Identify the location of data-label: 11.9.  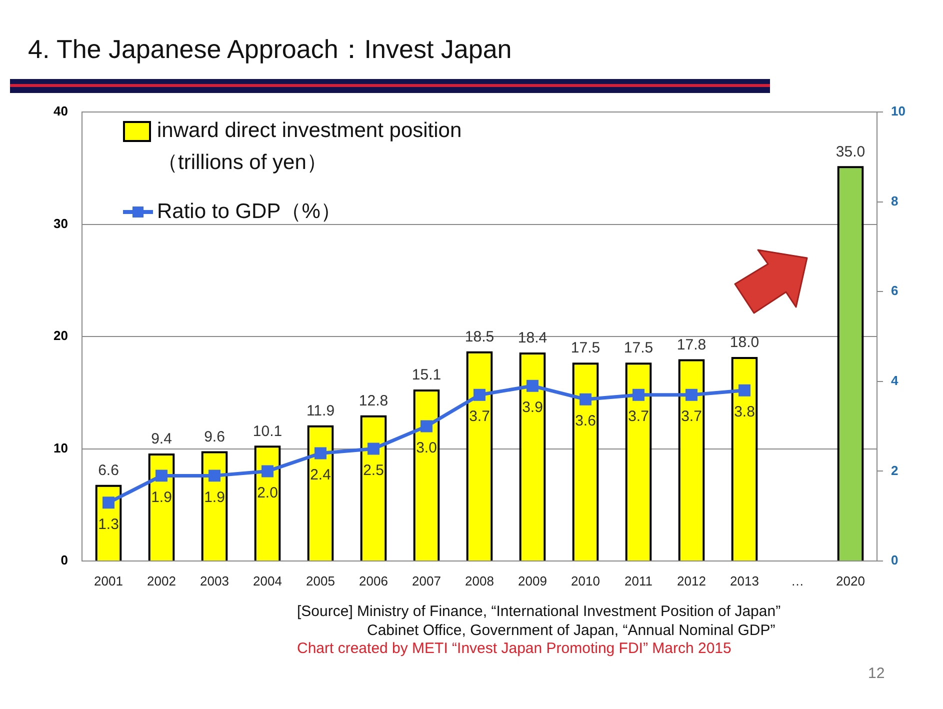
(320, 411).